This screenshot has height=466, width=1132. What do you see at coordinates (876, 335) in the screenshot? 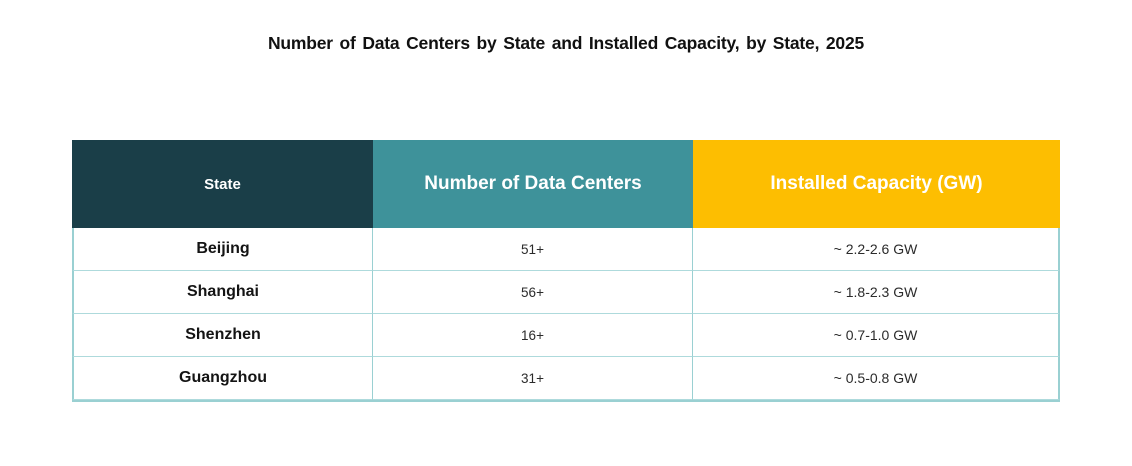
I see `cell-capacity: ~ 0.7-1.0 GW` at bounding box center [876, 335].